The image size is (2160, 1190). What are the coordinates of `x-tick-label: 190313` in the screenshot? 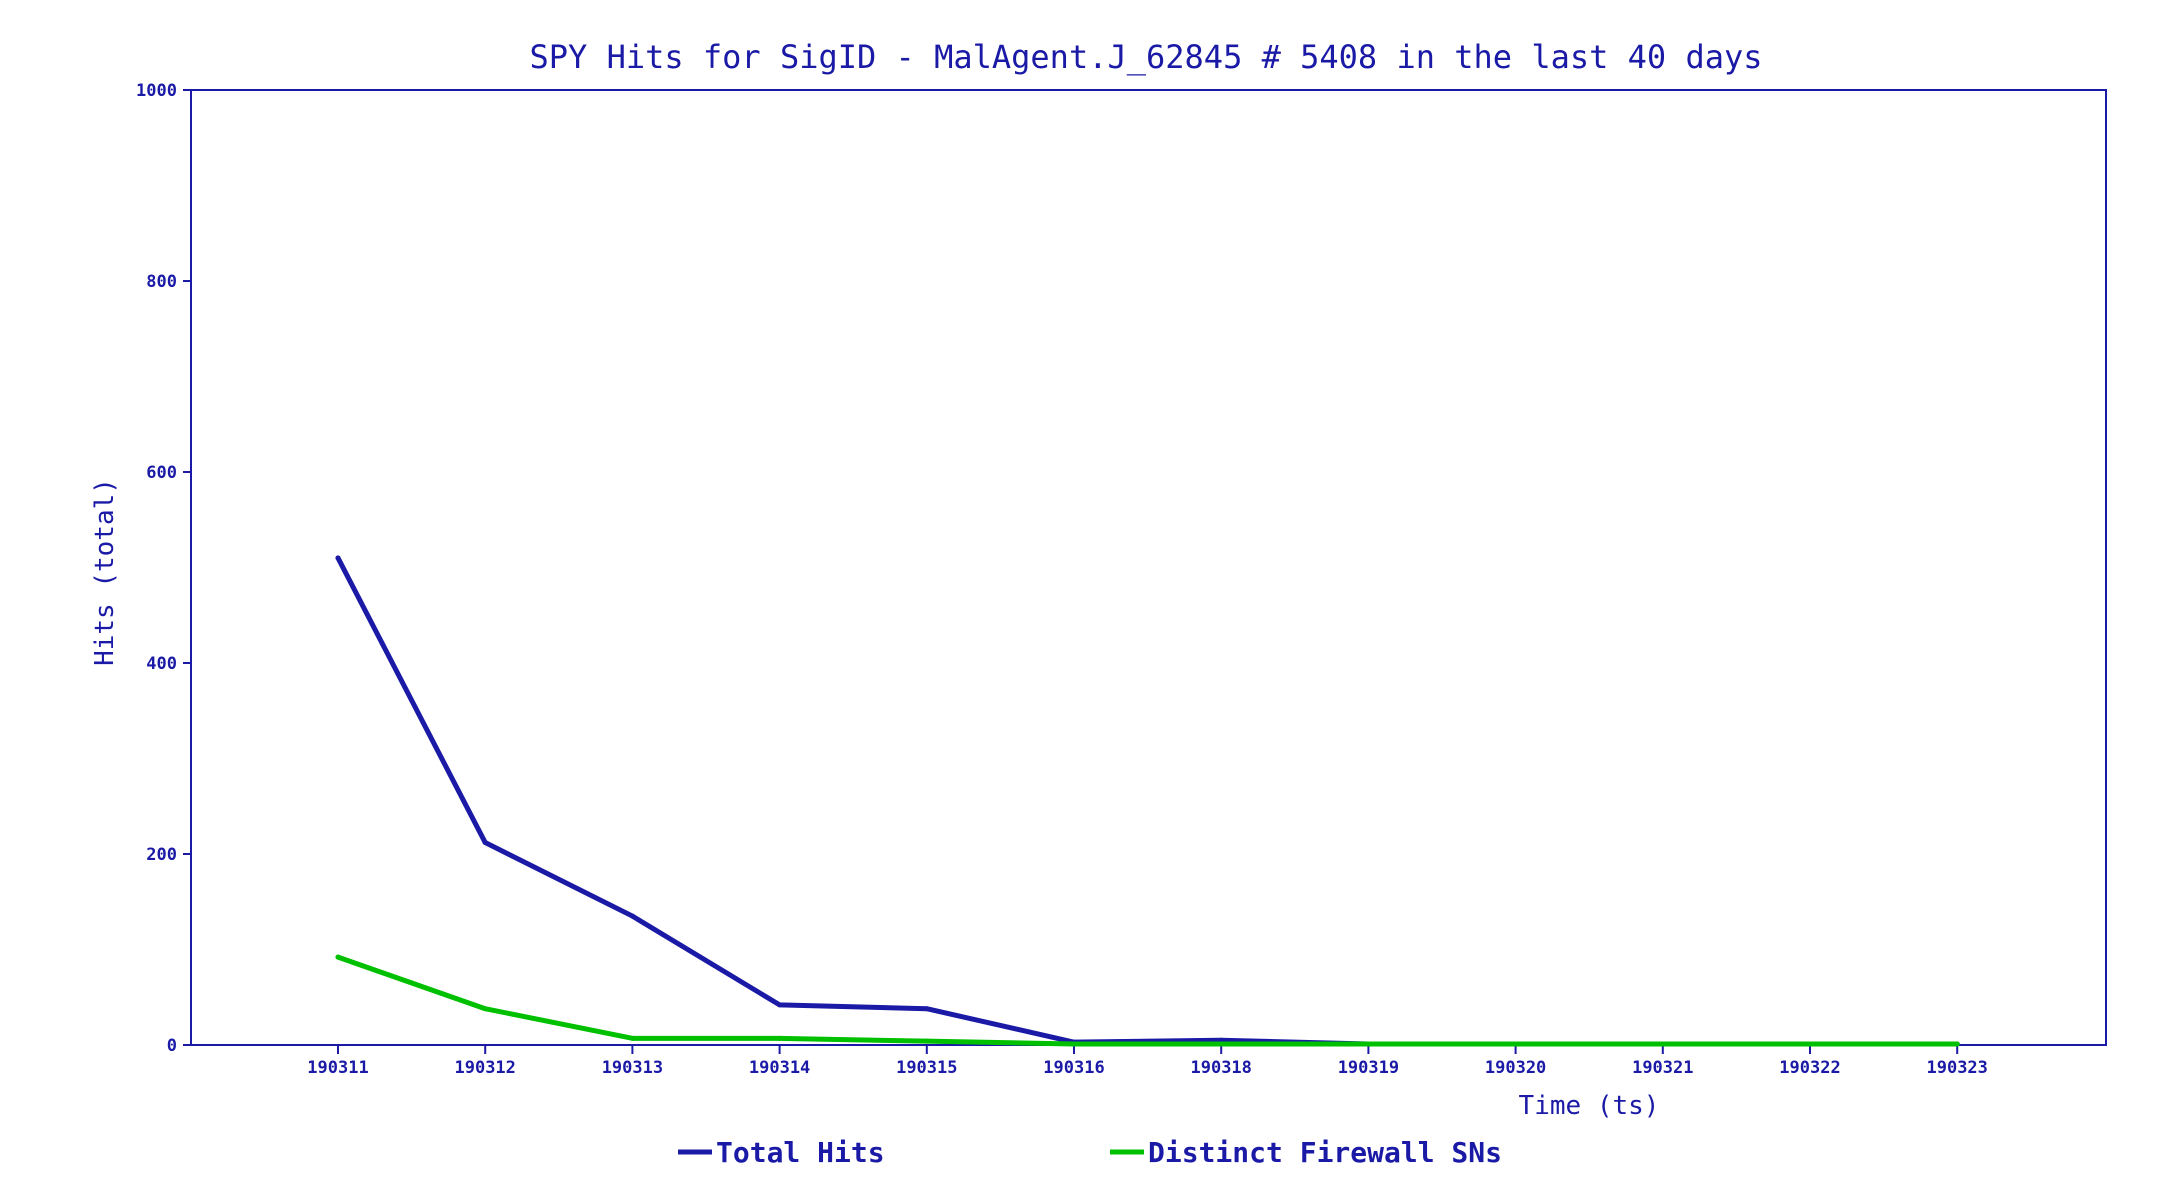 It's located at (632, 1068).